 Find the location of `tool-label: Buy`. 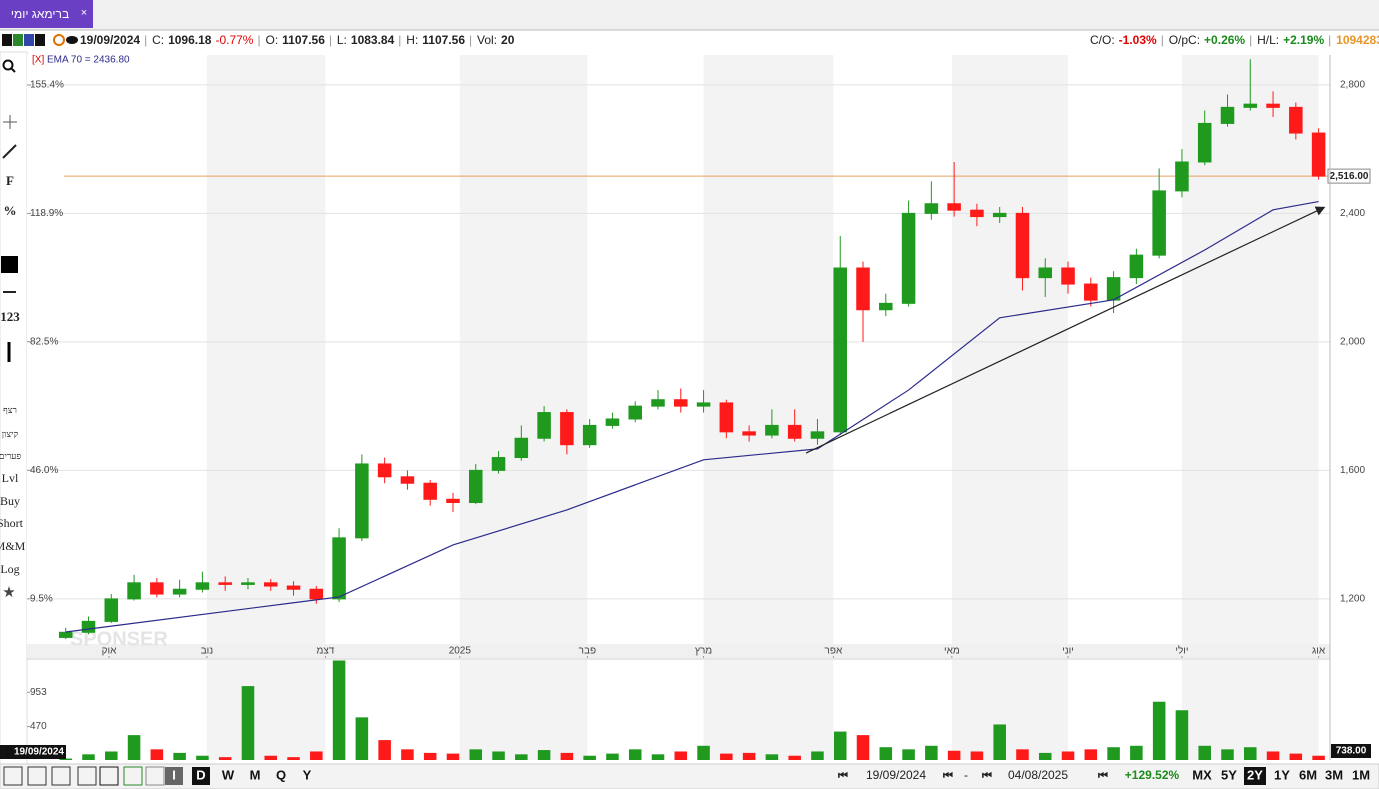

tool-label: Buy is located at coordinates (10, 501).